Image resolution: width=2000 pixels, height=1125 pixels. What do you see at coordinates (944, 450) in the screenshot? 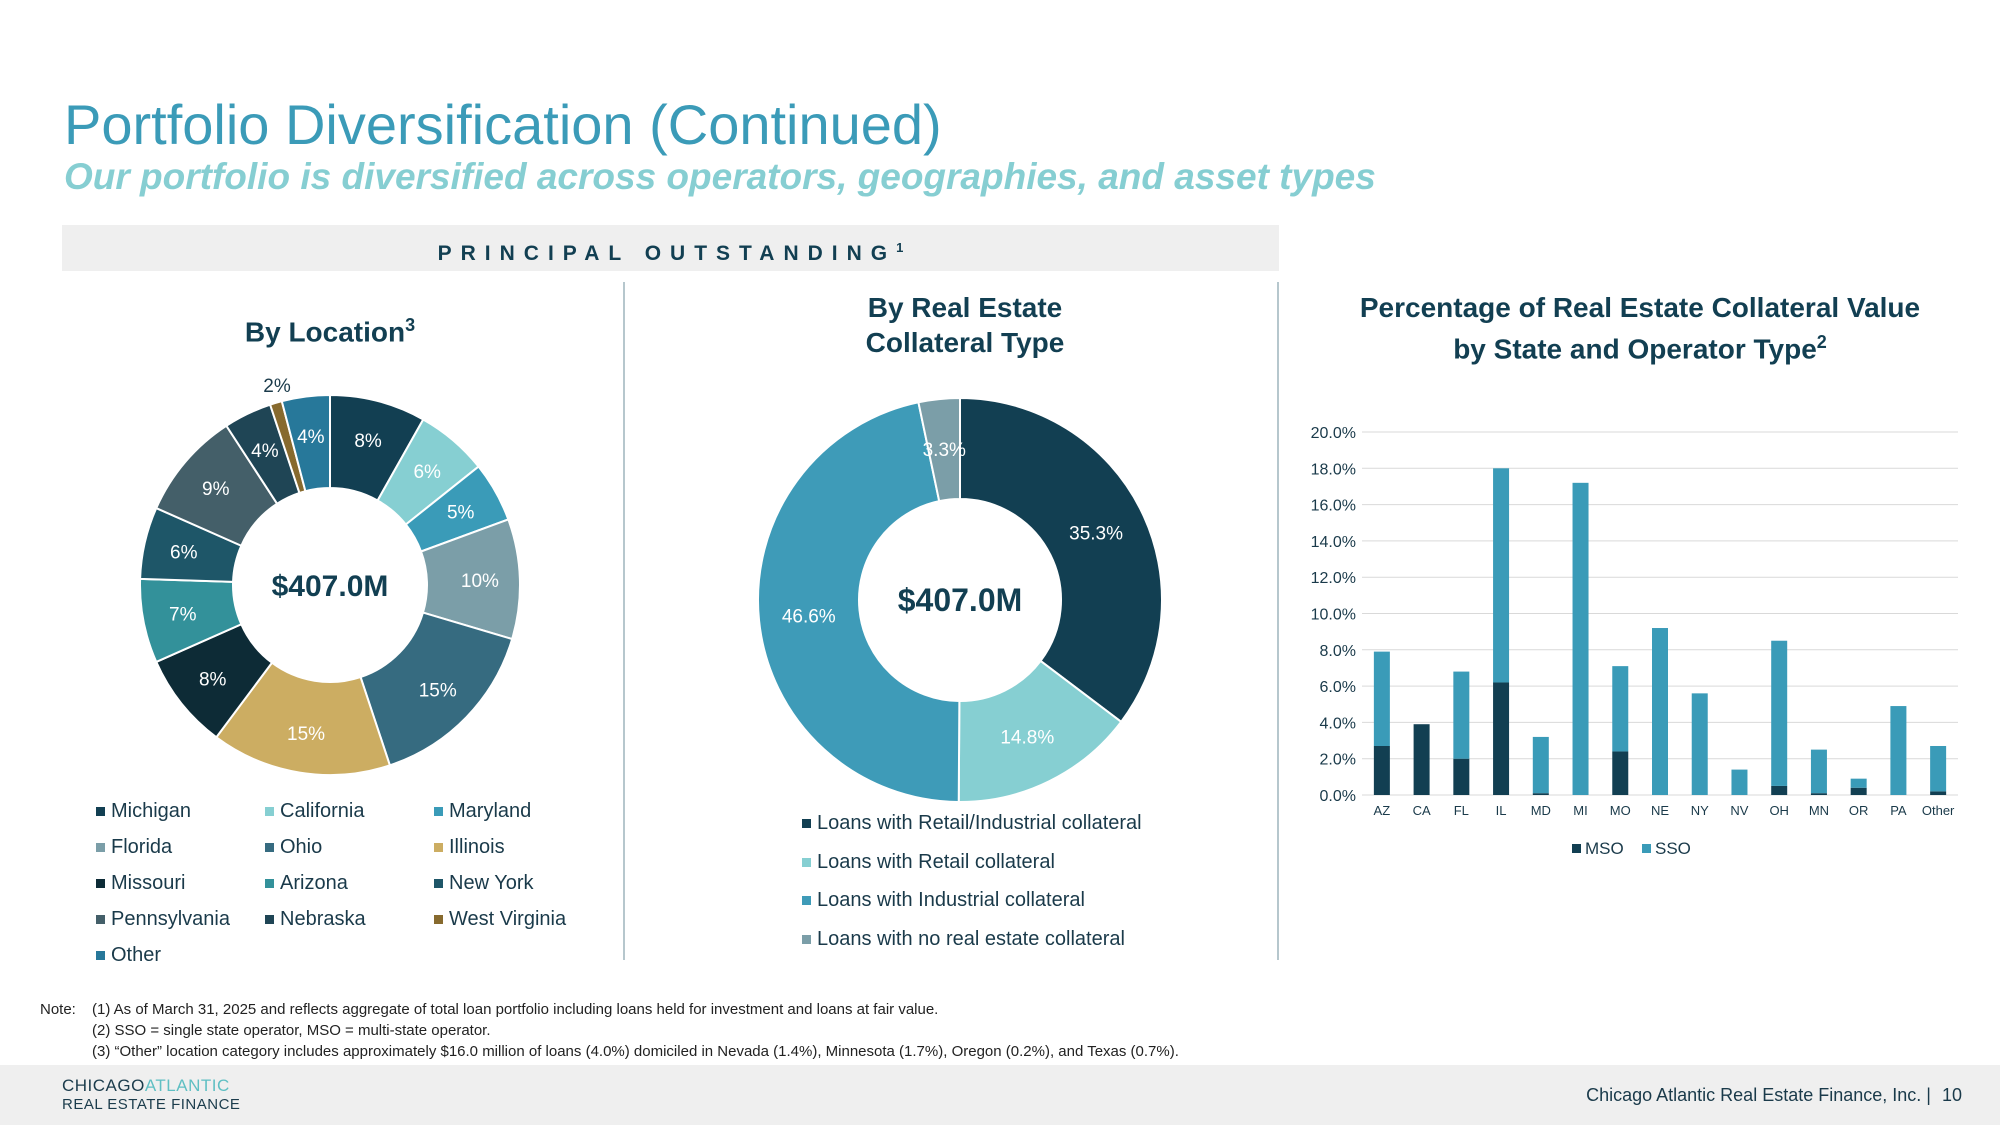
I see `collateral-data-label: 3.3%` at bounding box center [944, 450].